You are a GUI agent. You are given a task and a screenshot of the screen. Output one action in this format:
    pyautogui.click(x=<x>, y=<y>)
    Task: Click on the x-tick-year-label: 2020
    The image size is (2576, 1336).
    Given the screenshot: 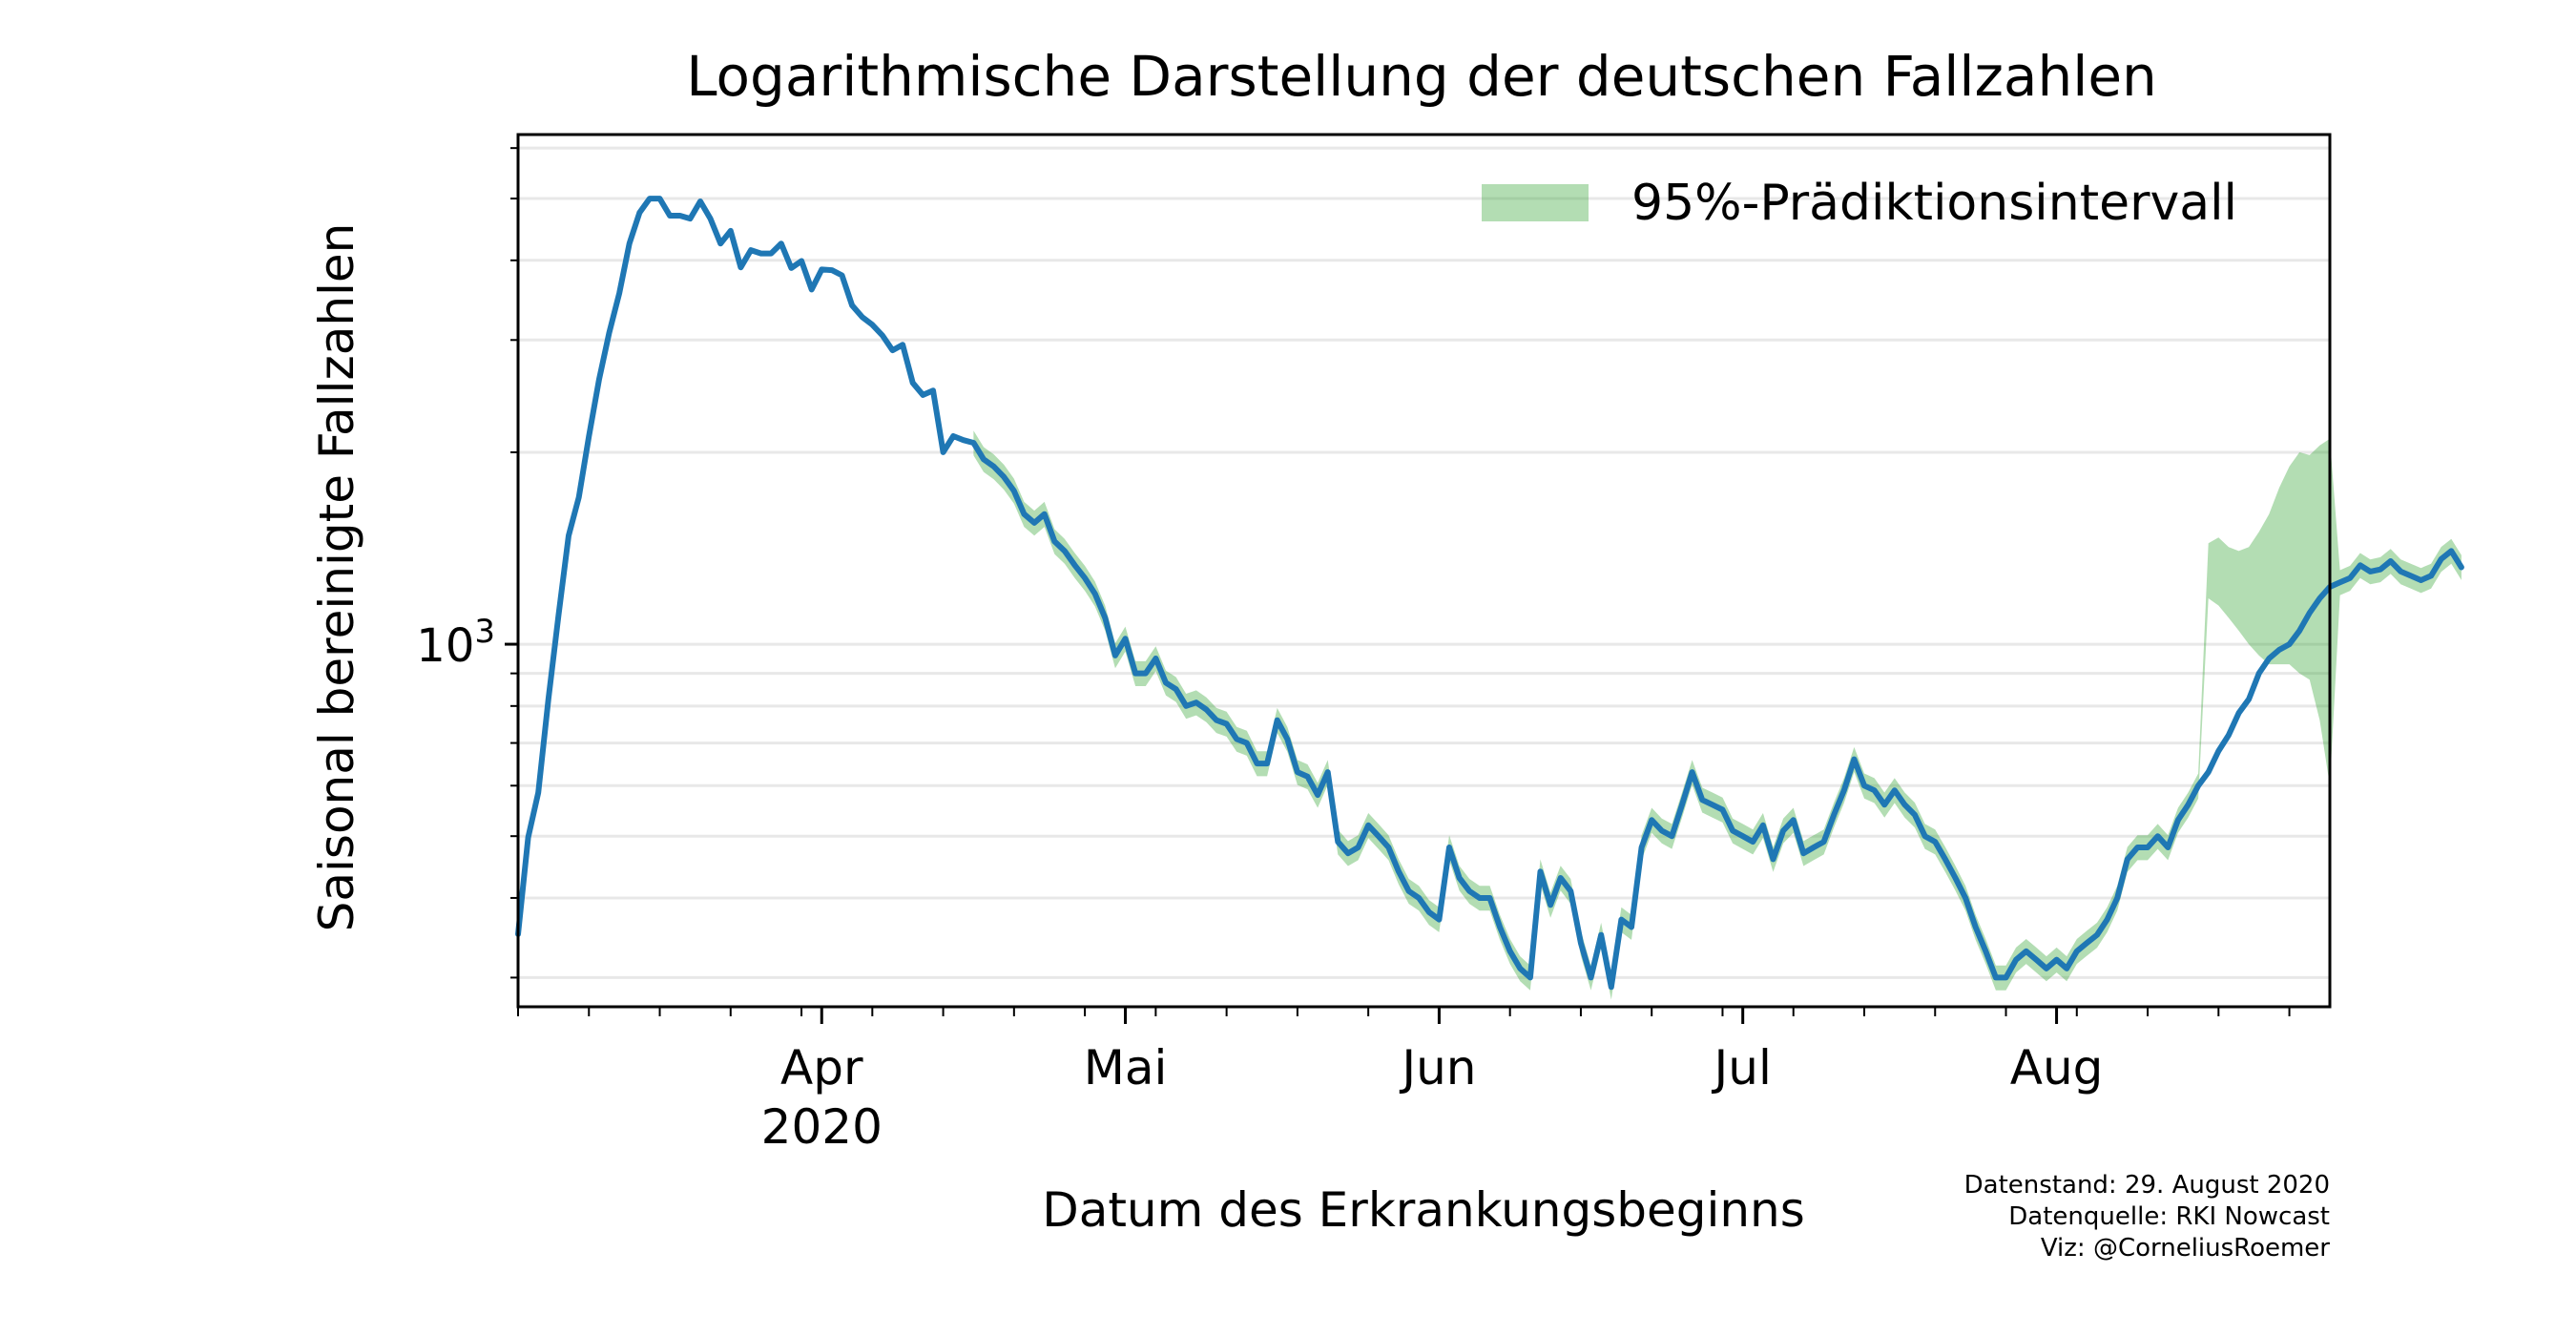 What is the action you would take?
    pyautogui.click(x=822, y=1127)
    